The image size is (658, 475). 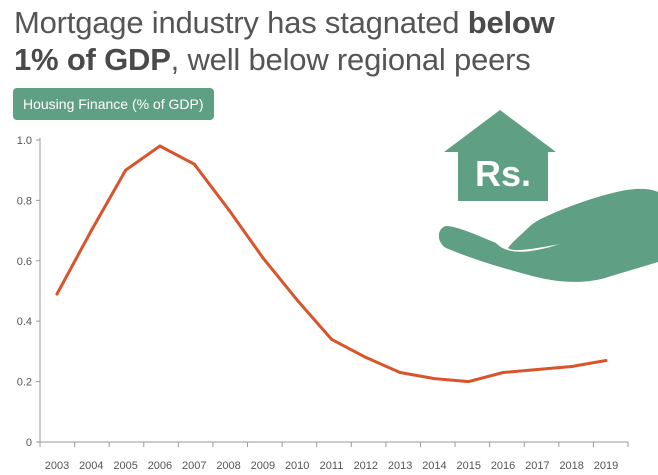 I want to click on y-tick-label: 1.0, so click(x=24, y=141).